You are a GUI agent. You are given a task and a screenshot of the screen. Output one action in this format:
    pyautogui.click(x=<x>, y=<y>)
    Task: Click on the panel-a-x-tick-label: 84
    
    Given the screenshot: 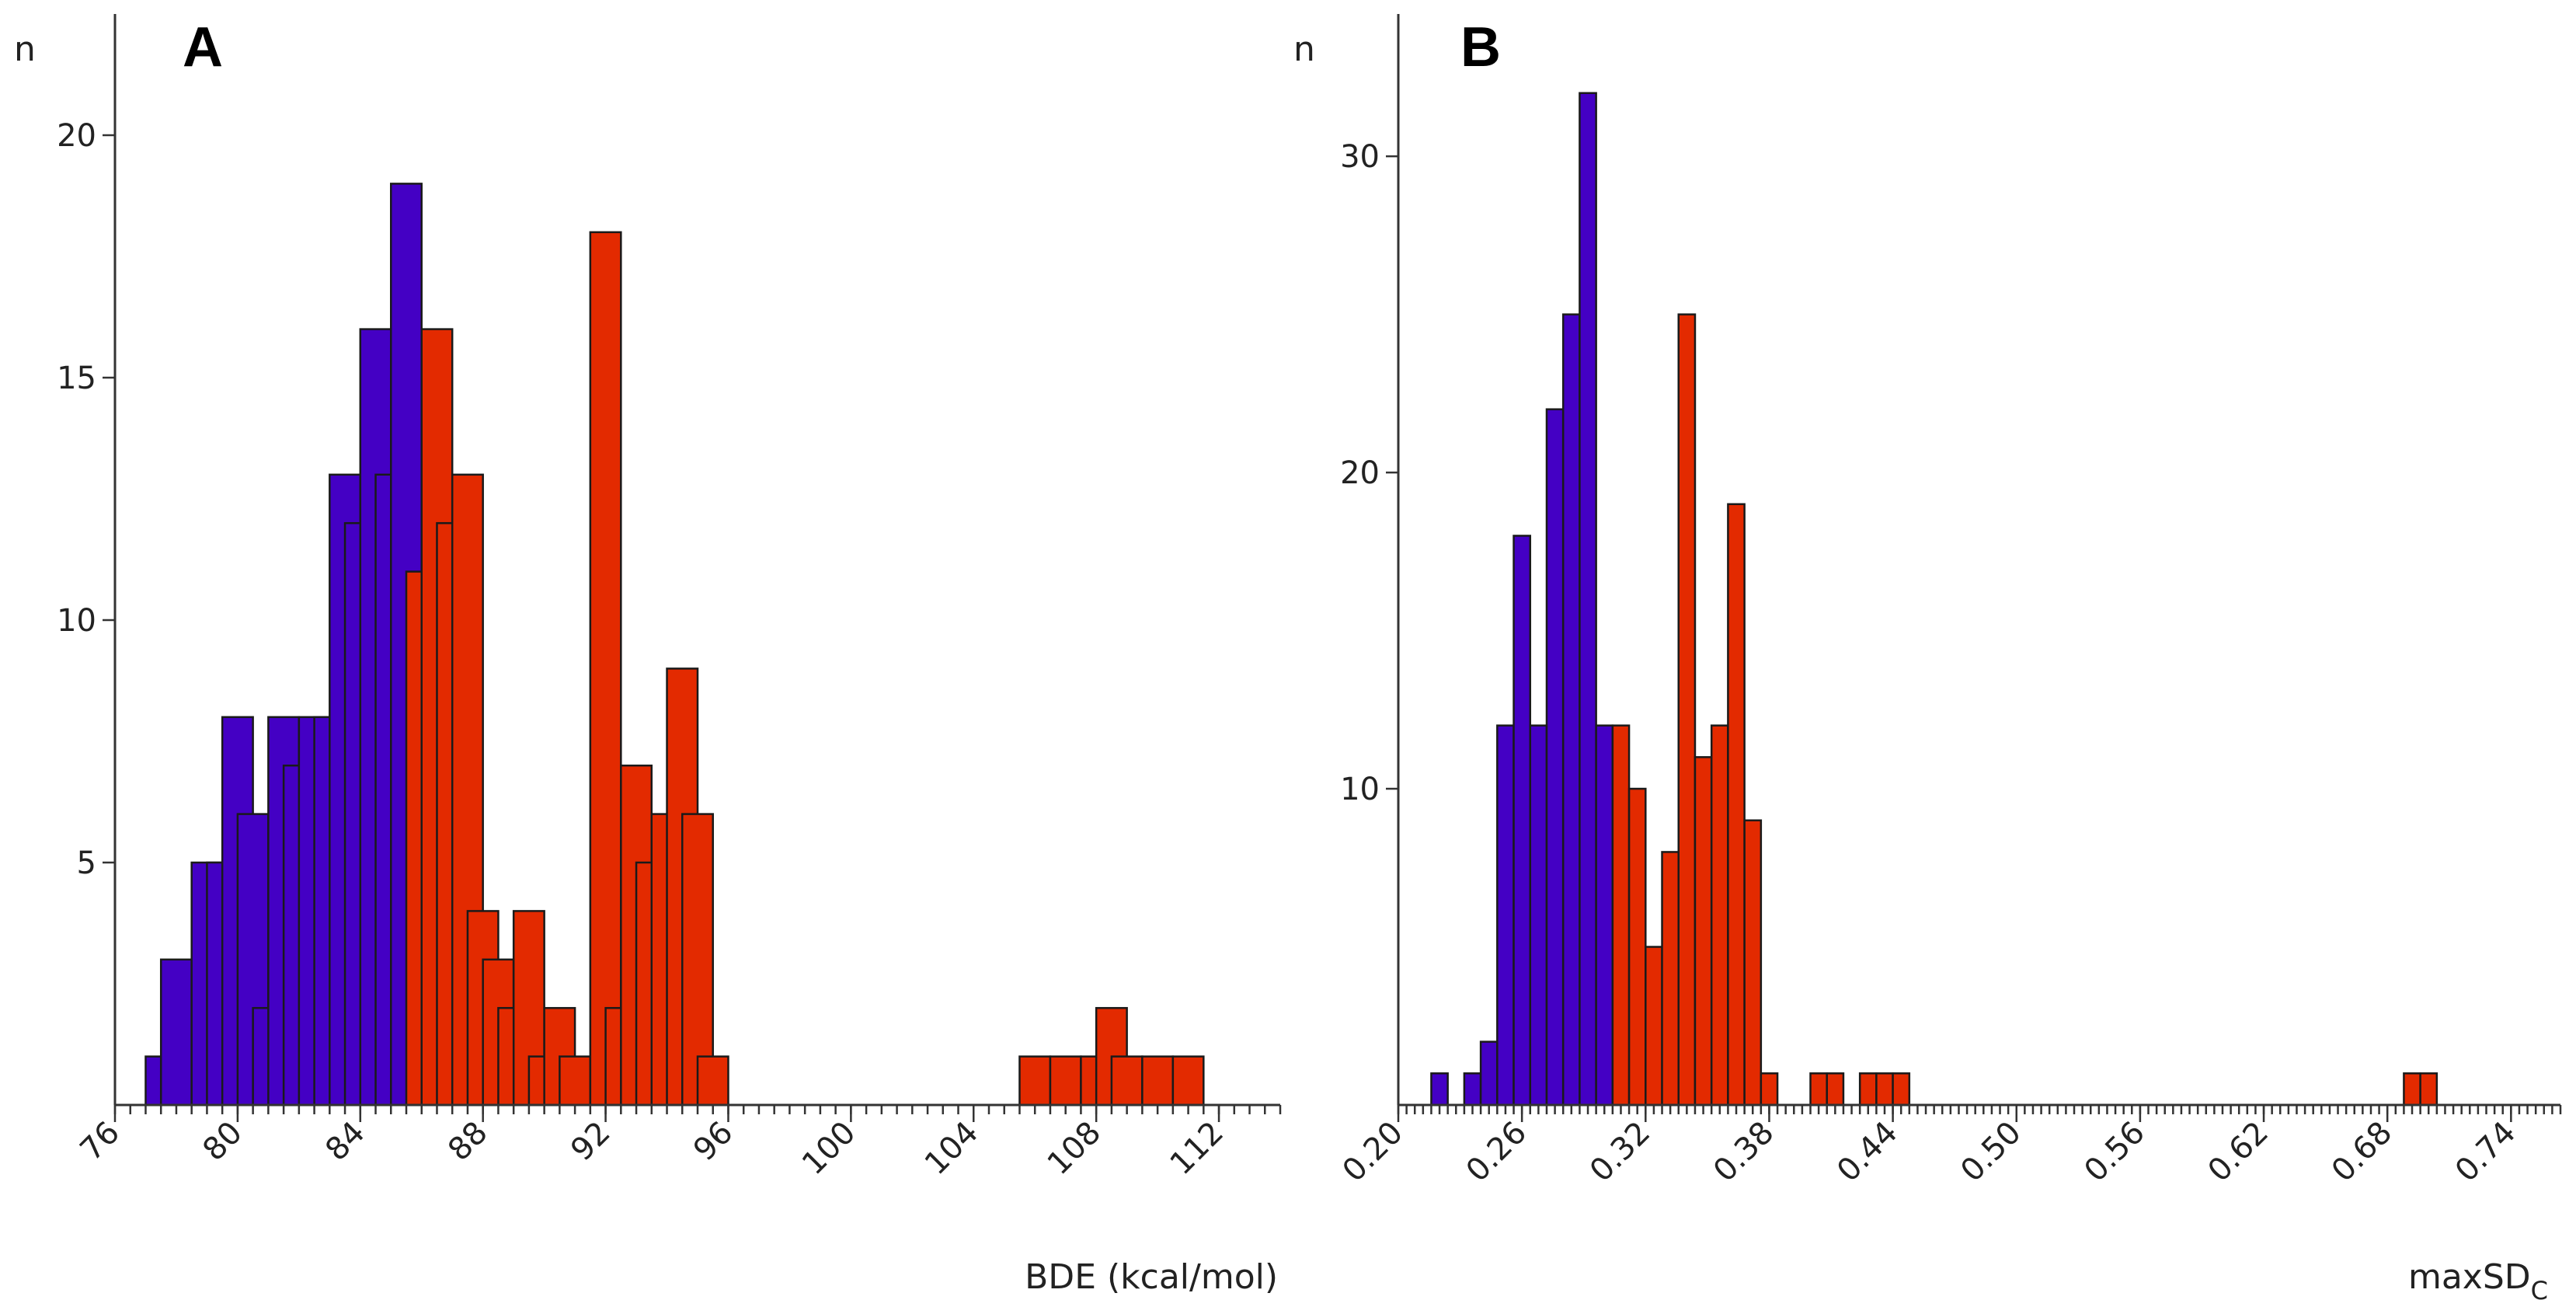 What is the action you would take?
    pyautogui.click(x=345, y=1142)
    